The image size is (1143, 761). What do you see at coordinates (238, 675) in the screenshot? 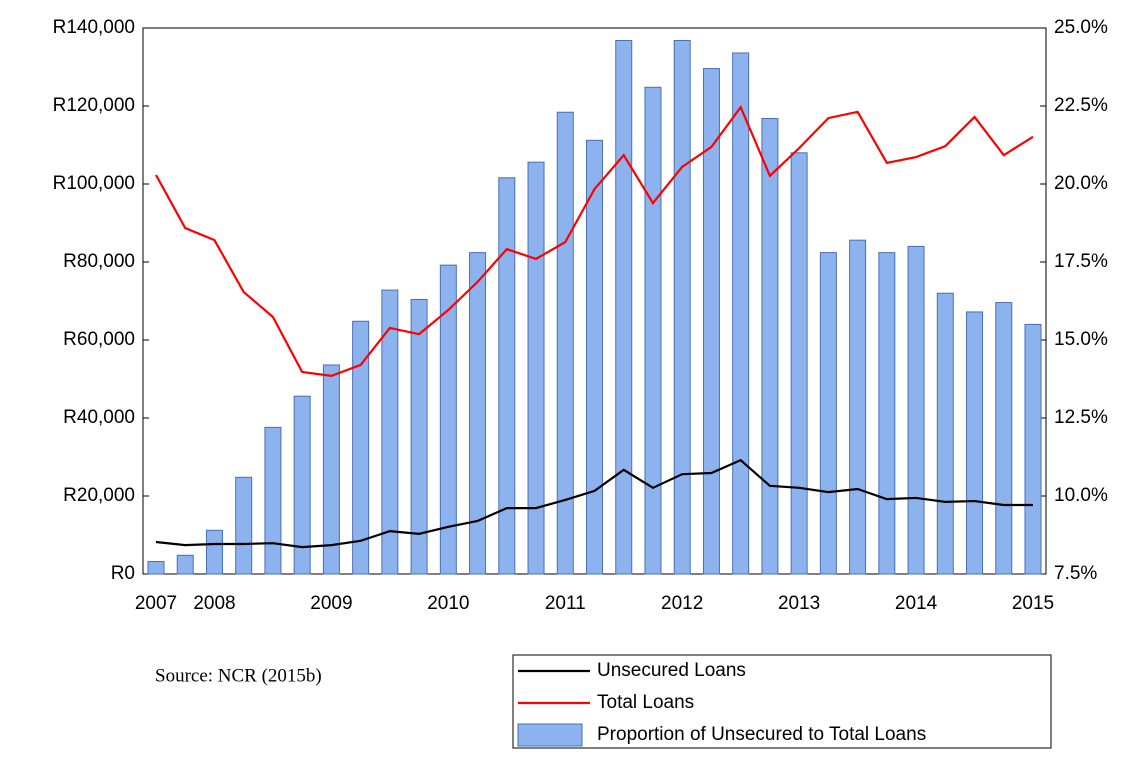
I see `source-note: Source: NCR (2015b)` at bounding box center [238, 675].